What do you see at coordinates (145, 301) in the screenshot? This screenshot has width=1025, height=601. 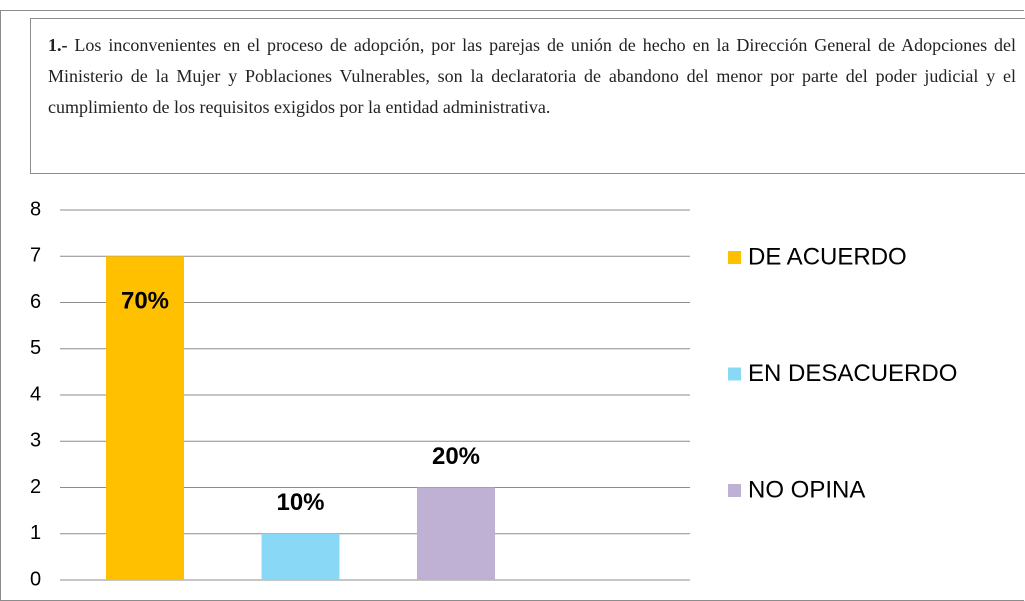 I see `value-label: 70%` at bounding box center [145, 301].